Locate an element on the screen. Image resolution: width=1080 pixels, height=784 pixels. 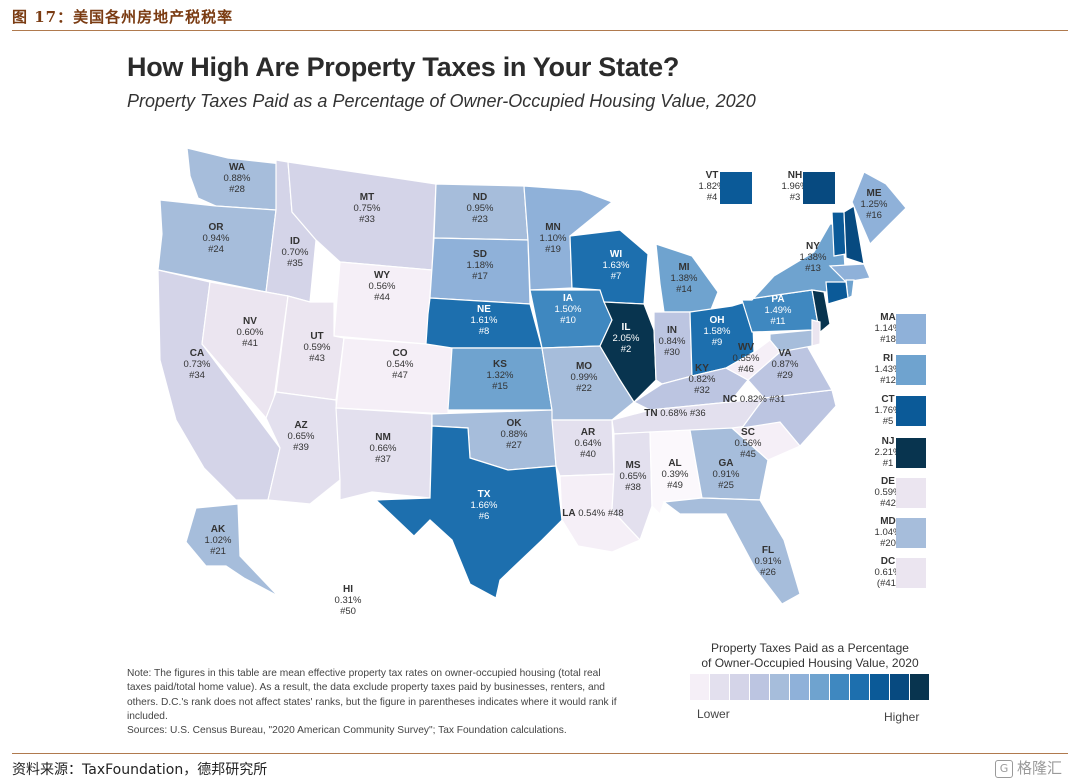
state-label-co: CO 0.54% #47 is located at coordinates (400, 364).